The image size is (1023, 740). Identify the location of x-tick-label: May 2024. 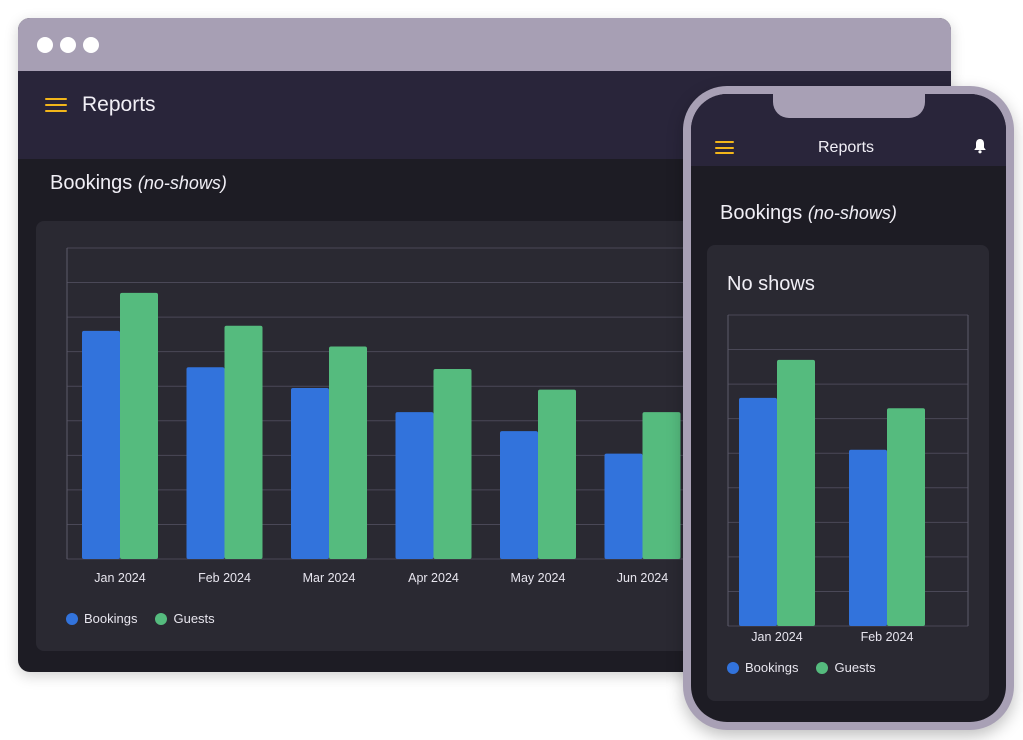
(538, 578).